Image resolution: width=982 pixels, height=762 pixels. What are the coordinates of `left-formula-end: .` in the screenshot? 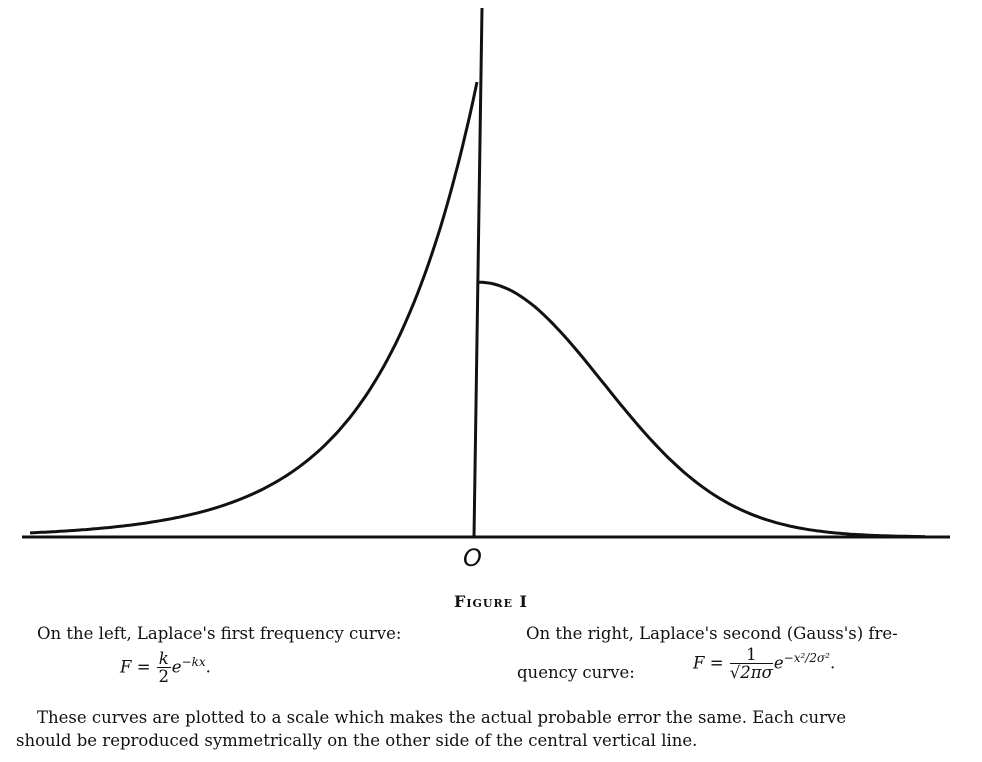 It's located at (208, 667).